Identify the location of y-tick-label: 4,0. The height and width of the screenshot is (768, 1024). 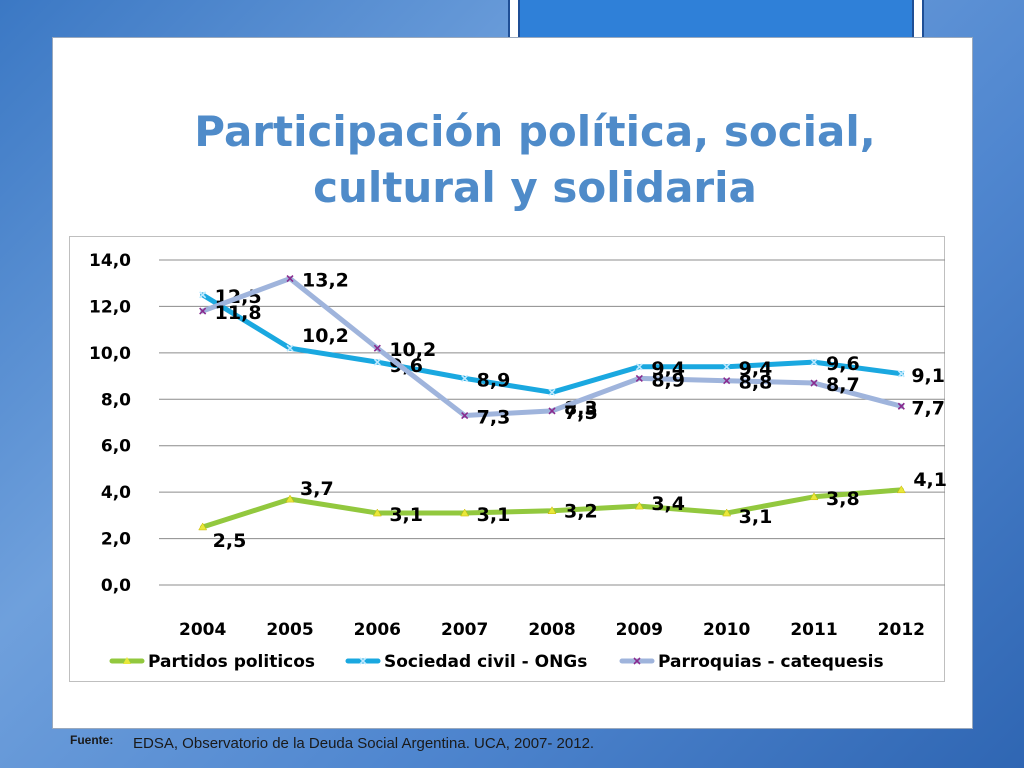
(116, 493).